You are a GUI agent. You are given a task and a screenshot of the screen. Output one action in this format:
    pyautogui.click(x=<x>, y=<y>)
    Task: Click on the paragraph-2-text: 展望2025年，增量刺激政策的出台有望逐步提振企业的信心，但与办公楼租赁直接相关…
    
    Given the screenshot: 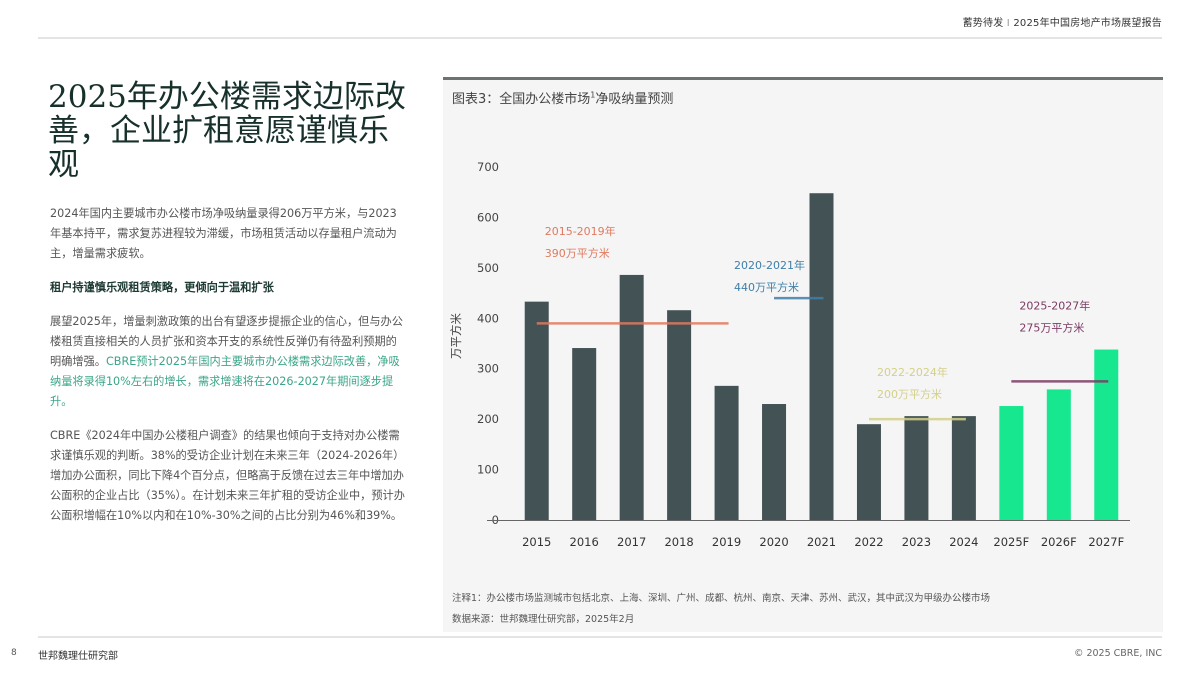 What is the action you would take?
    pyautogui.click(x=226, y=341)
    